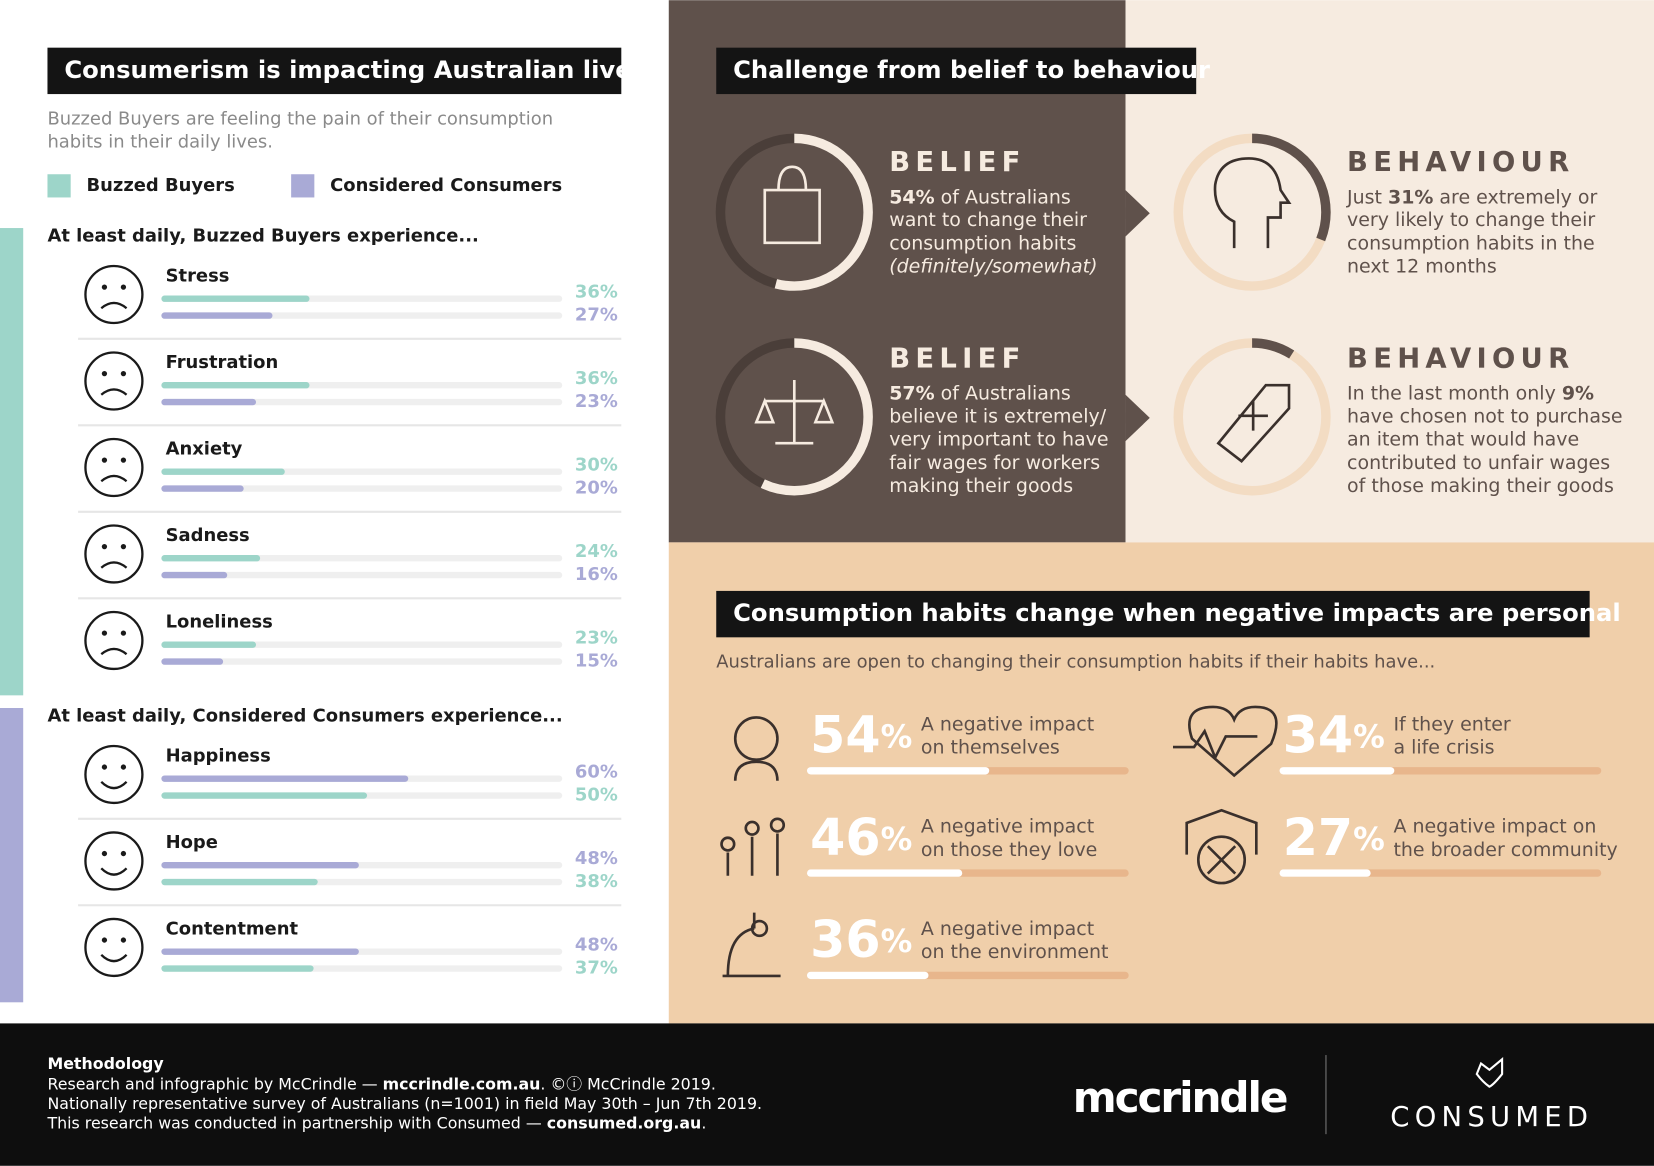 Image resolution: width=1654 pixels, height=1166 pixels. Describe the element at coordinates (794, 412) in the screenshot. I see `scales-icon` at that location.